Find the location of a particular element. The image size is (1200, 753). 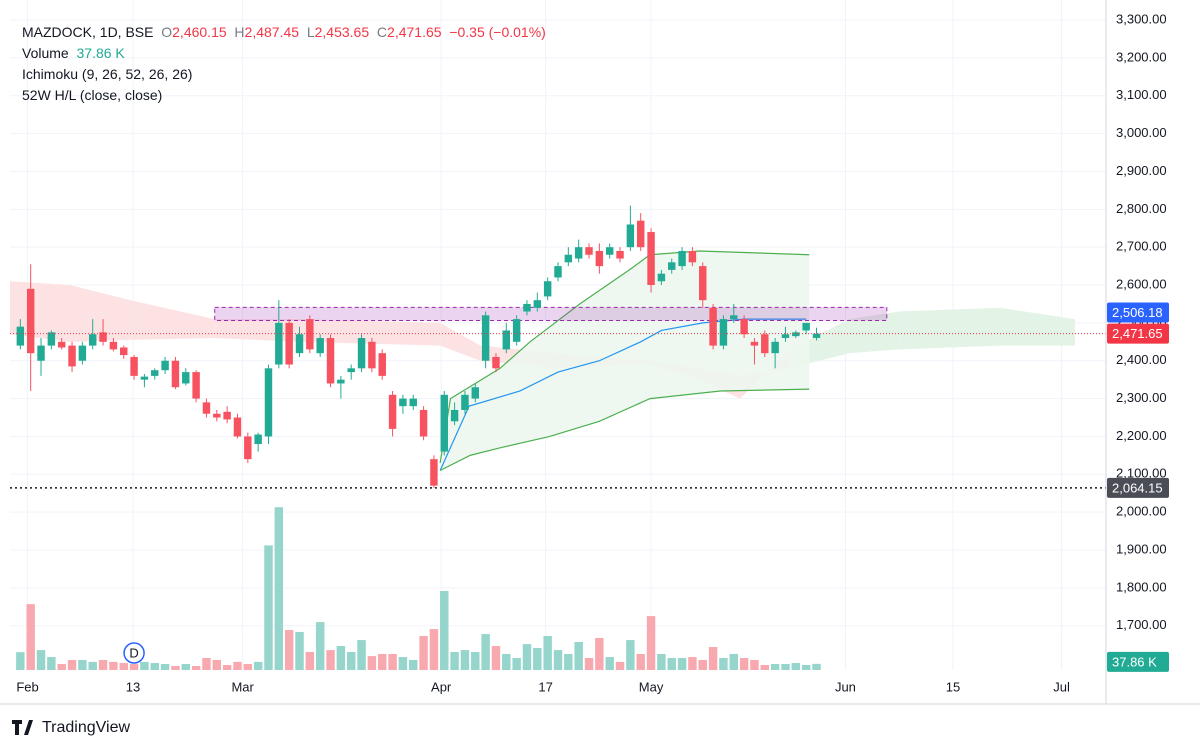

volume-label-box is located at coordinates (1138, 661).